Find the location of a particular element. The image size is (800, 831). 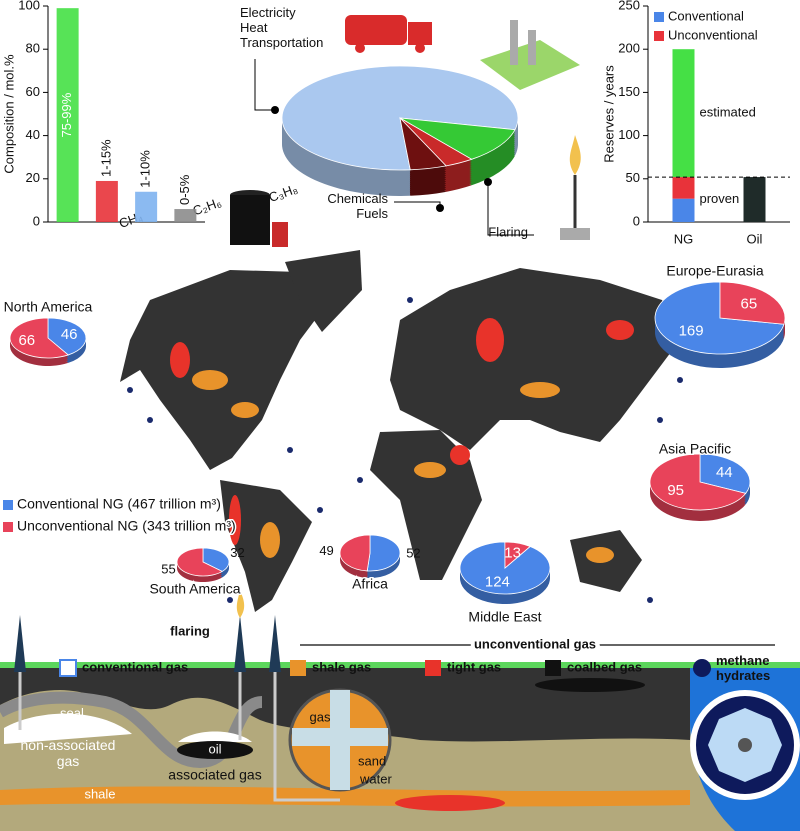

diagram-label: coalbed gas is located at coordinates (604, 666).